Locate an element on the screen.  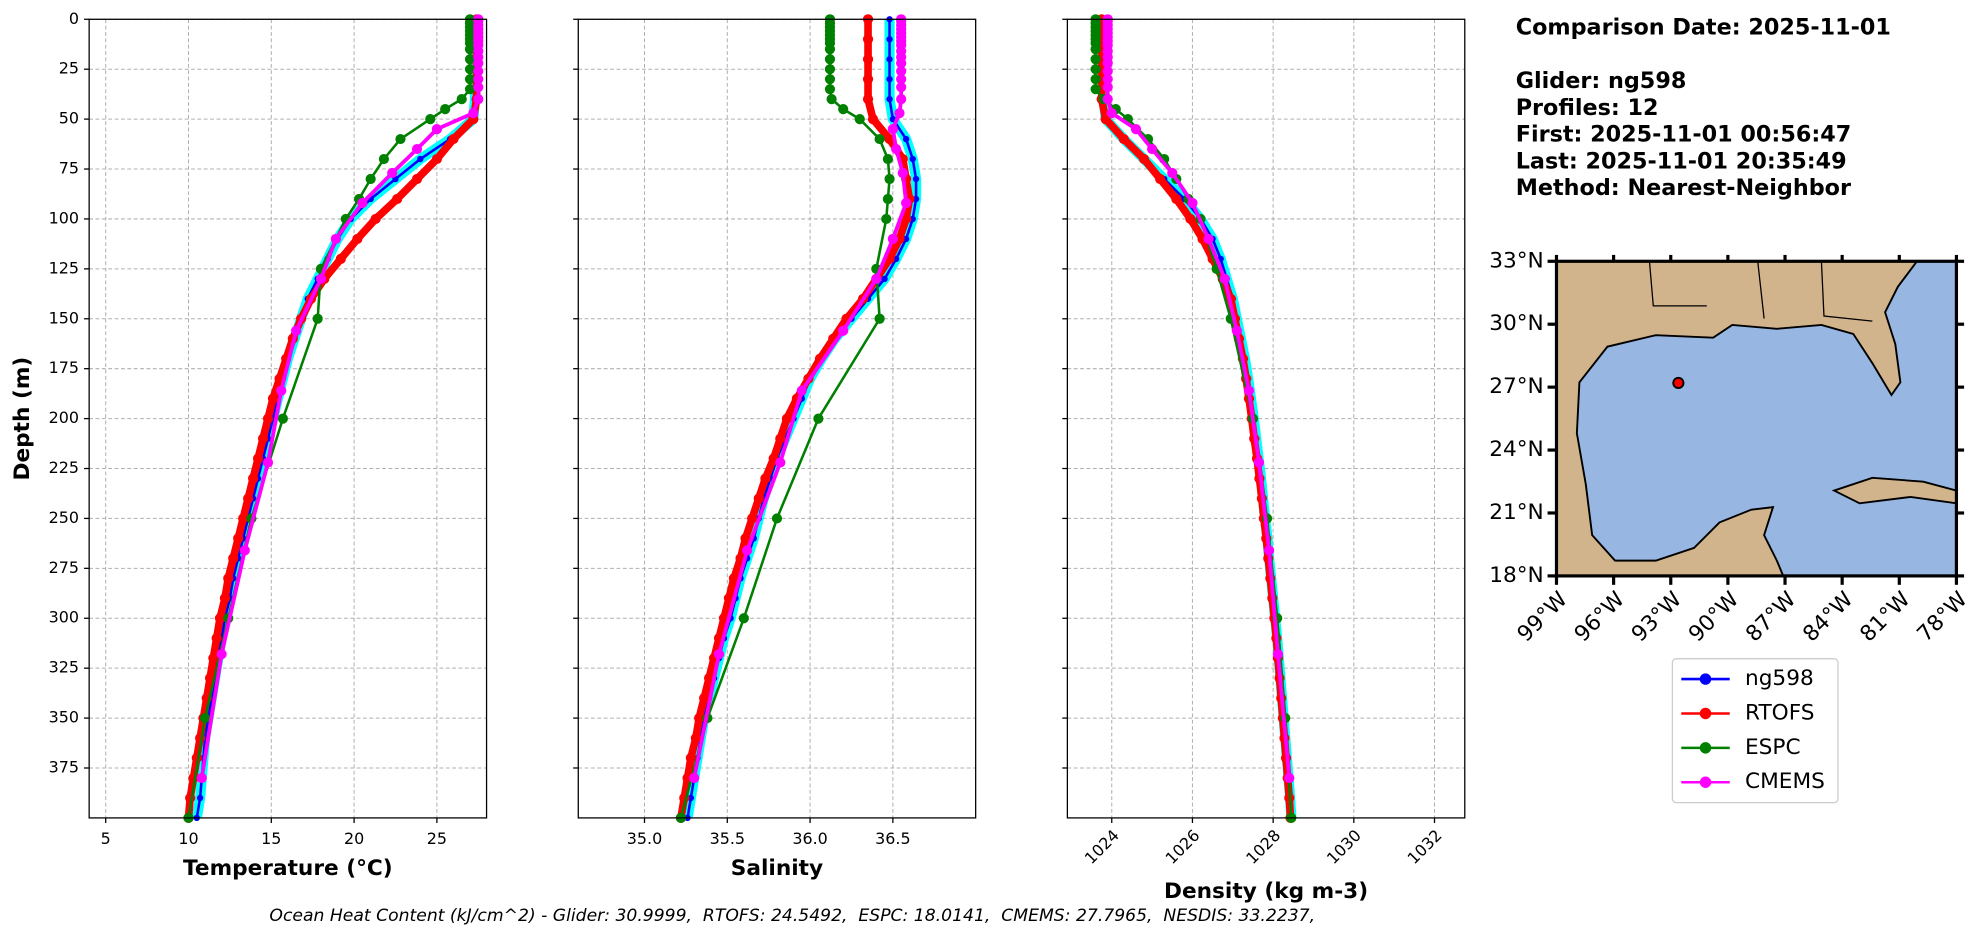
y-tick-label: 100 is located at coordinates (64, 217).